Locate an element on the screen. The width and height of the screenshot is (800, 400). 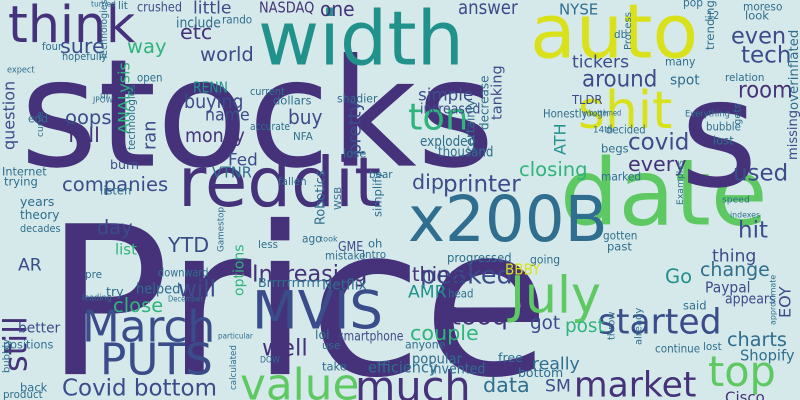
word-said: said is located at coordinates (695, 307).